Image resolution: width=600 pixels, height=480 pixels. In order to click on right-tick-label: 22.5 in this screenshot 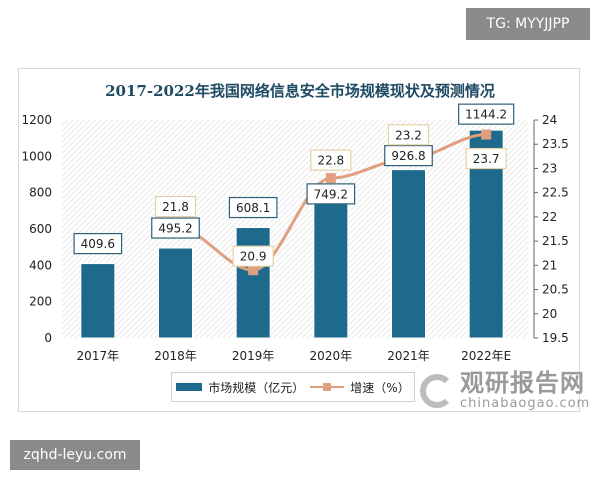, I will do `click(555, 193)`.